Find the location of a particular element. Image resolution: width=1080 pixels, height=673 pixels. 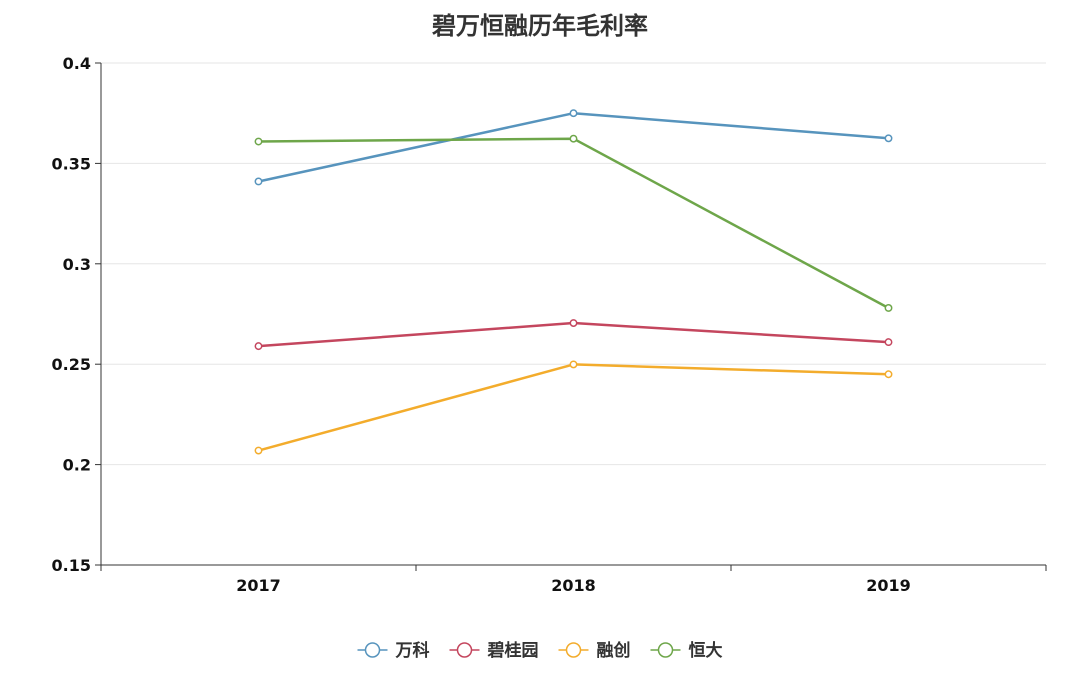

legend-label: 万科 is located at coordinates (412, 650).